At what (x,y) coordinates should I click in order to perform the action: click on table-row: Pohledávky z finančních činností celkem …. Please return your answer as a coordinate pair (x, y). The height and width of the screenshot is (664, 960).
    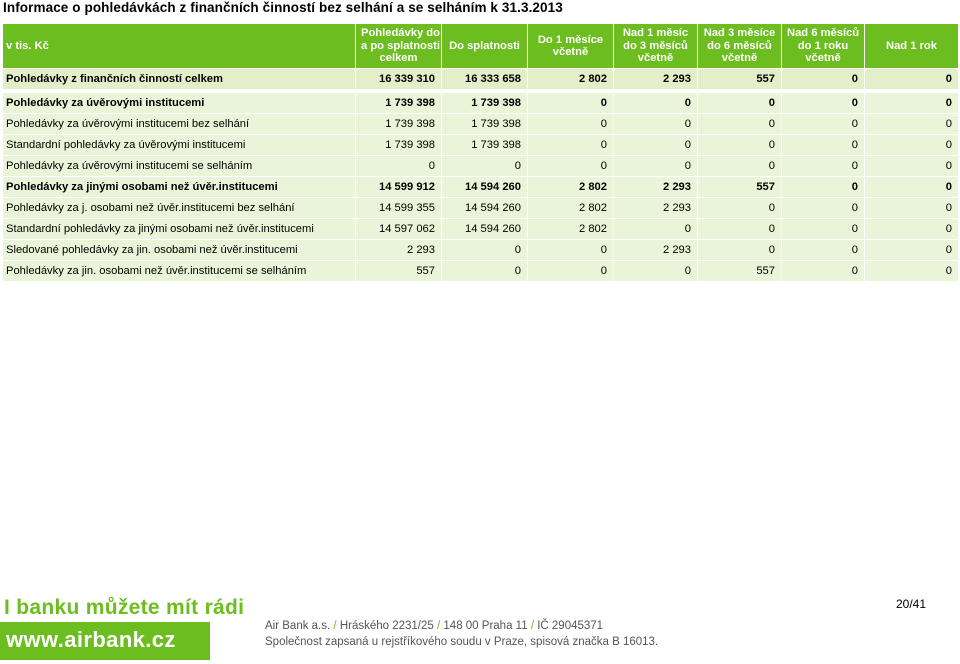
    Looking at the image, I should click on (480, 79).